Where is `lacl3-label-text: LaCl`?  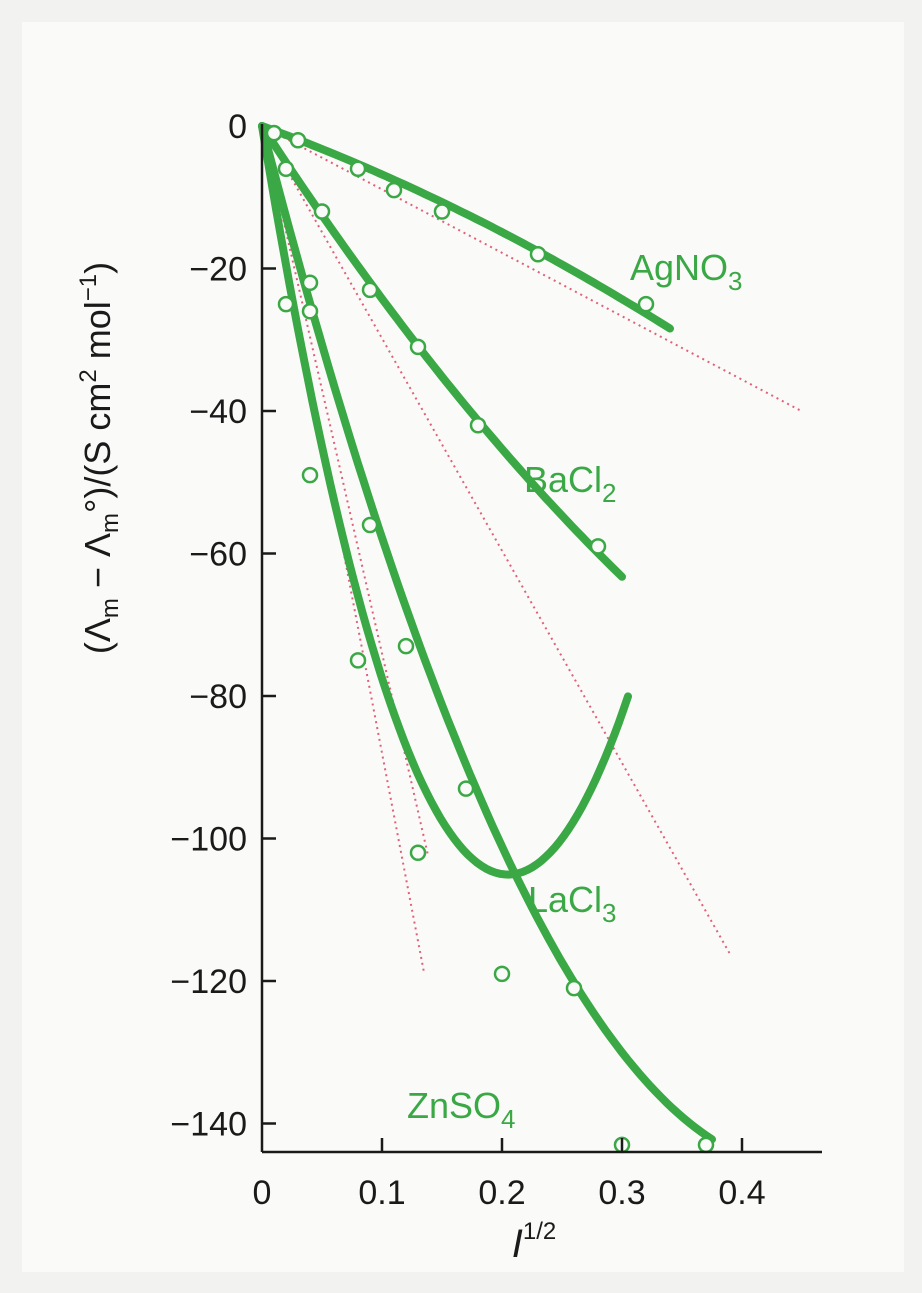
lacl3-label-text: LaCl is located at coordinates (565, 899).